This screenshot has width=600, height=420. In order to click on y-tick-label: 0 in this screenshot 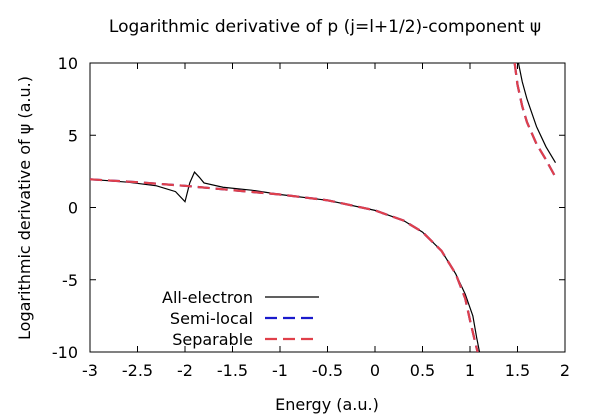, I will do `click(73, 208)`.